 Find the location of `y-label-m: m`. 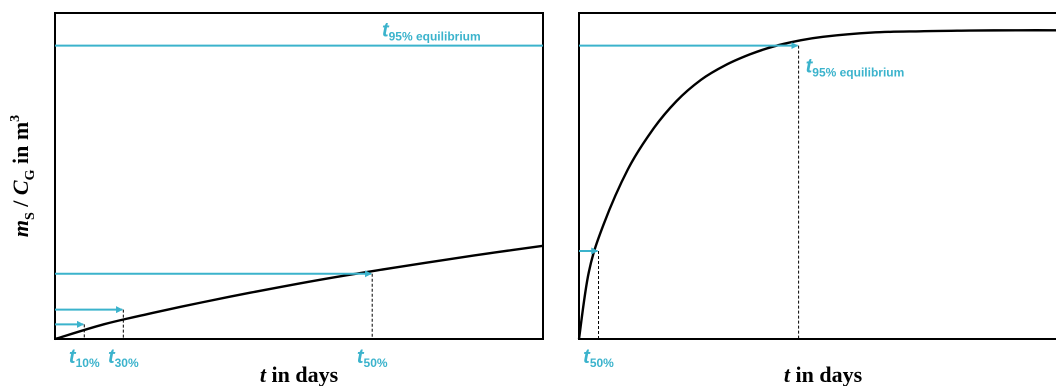

y-label-m: m is located at coordinates (20, 228).